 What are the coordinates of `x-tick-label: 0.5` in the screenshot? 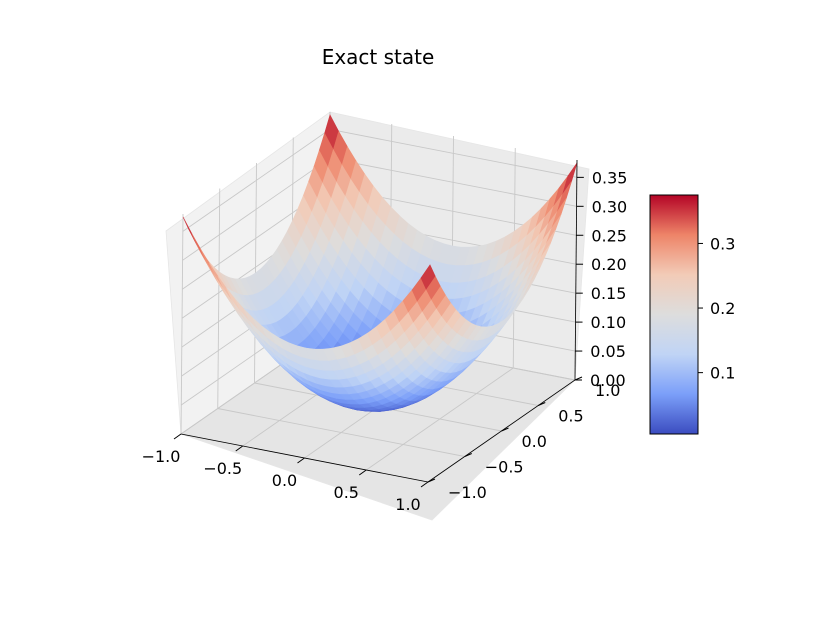 It's located at (346, 492).